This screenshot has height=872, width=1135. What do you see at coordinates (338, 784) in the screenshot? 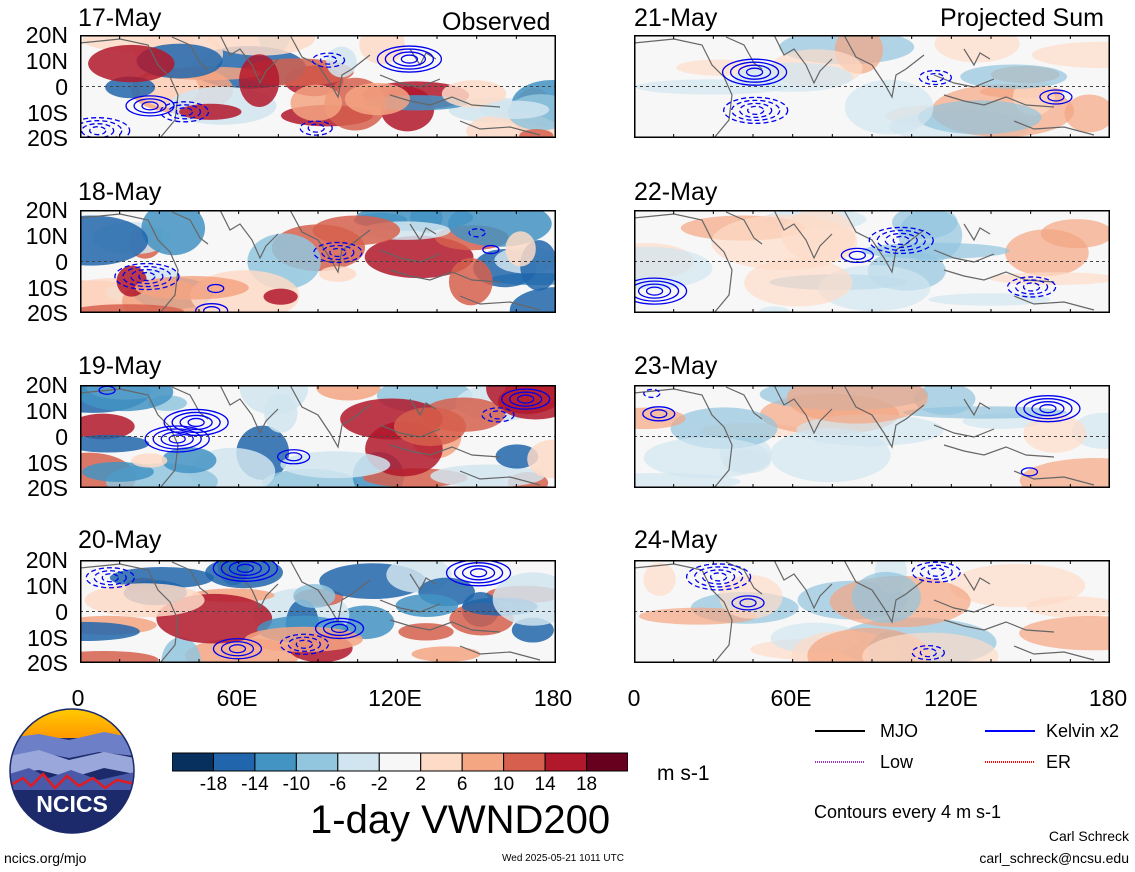
I see `colorbar-tick-label: -6` at bounding box center [338, 784].